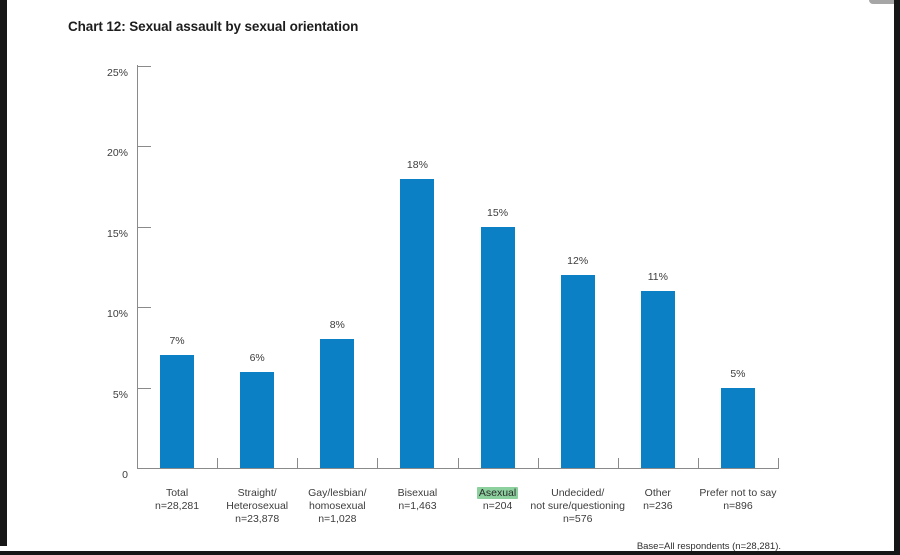 The image size is (900, 555). What do you see at coordinates (257, 357) in the screenshot?
I see `bar-value-label: 6%` at bounding box center [257, 357].